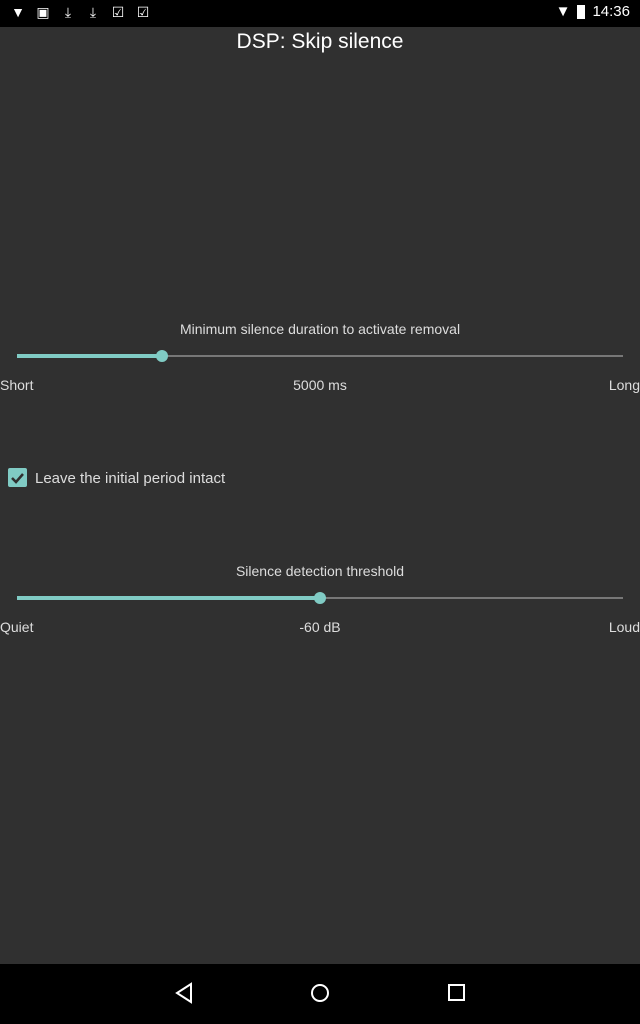 Image resolution: width=640 pixels, height=1024 pixels. Describe the element at coordinates (17, 627) in the screenshot. I see `threshold-min-label: Quiet` at that location.